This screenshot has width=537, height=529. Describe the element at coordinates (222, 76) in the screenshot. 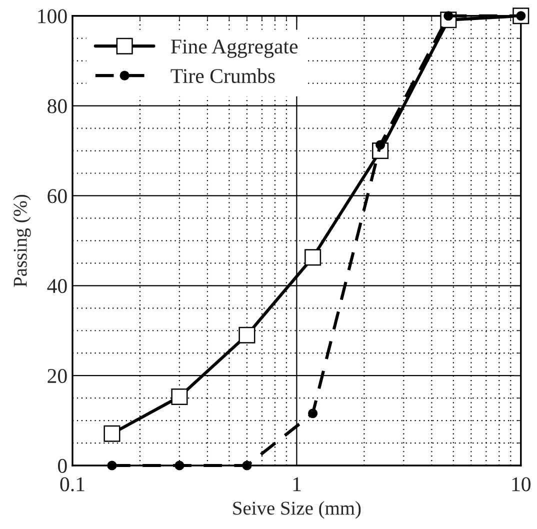

I see `legend-label: Tire Crumbs` at that location.